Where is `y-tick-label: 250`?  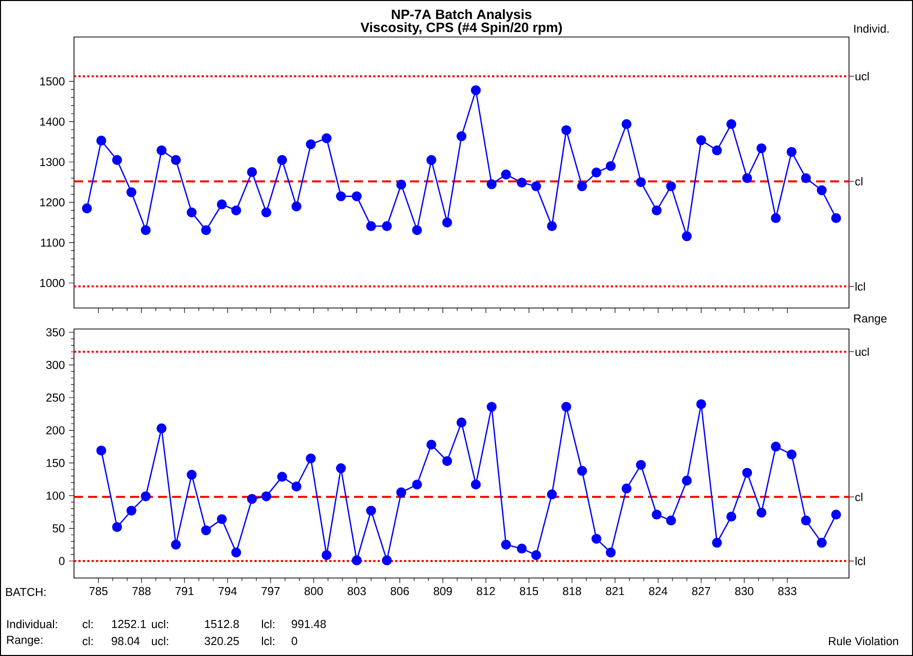
y-tick-label: 250 is located at coordinates (55, 398).